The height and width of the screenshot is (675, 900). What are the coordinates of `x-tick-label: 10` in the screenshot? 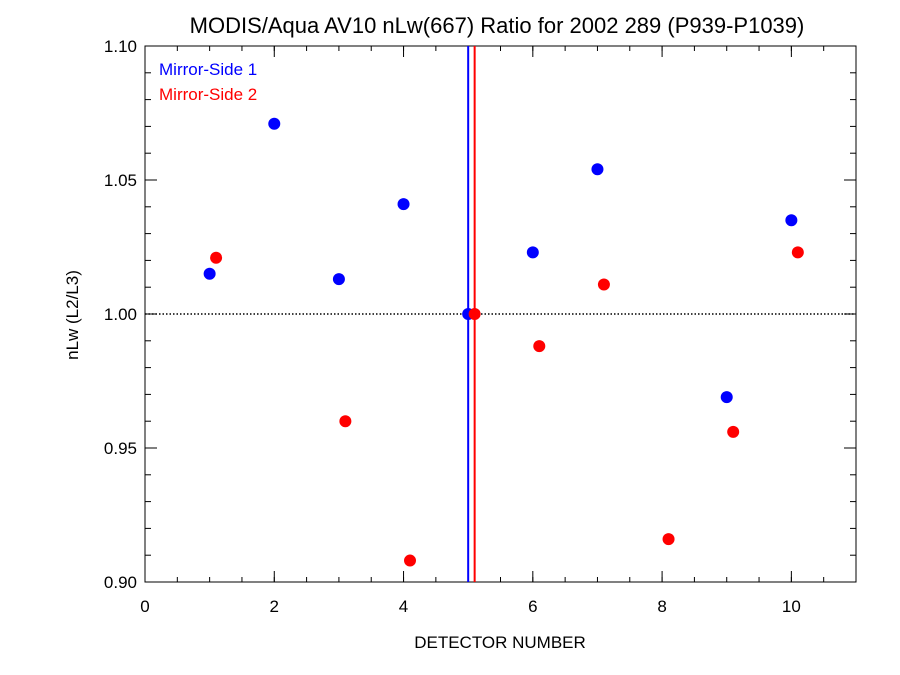 It's located at (791, 606).